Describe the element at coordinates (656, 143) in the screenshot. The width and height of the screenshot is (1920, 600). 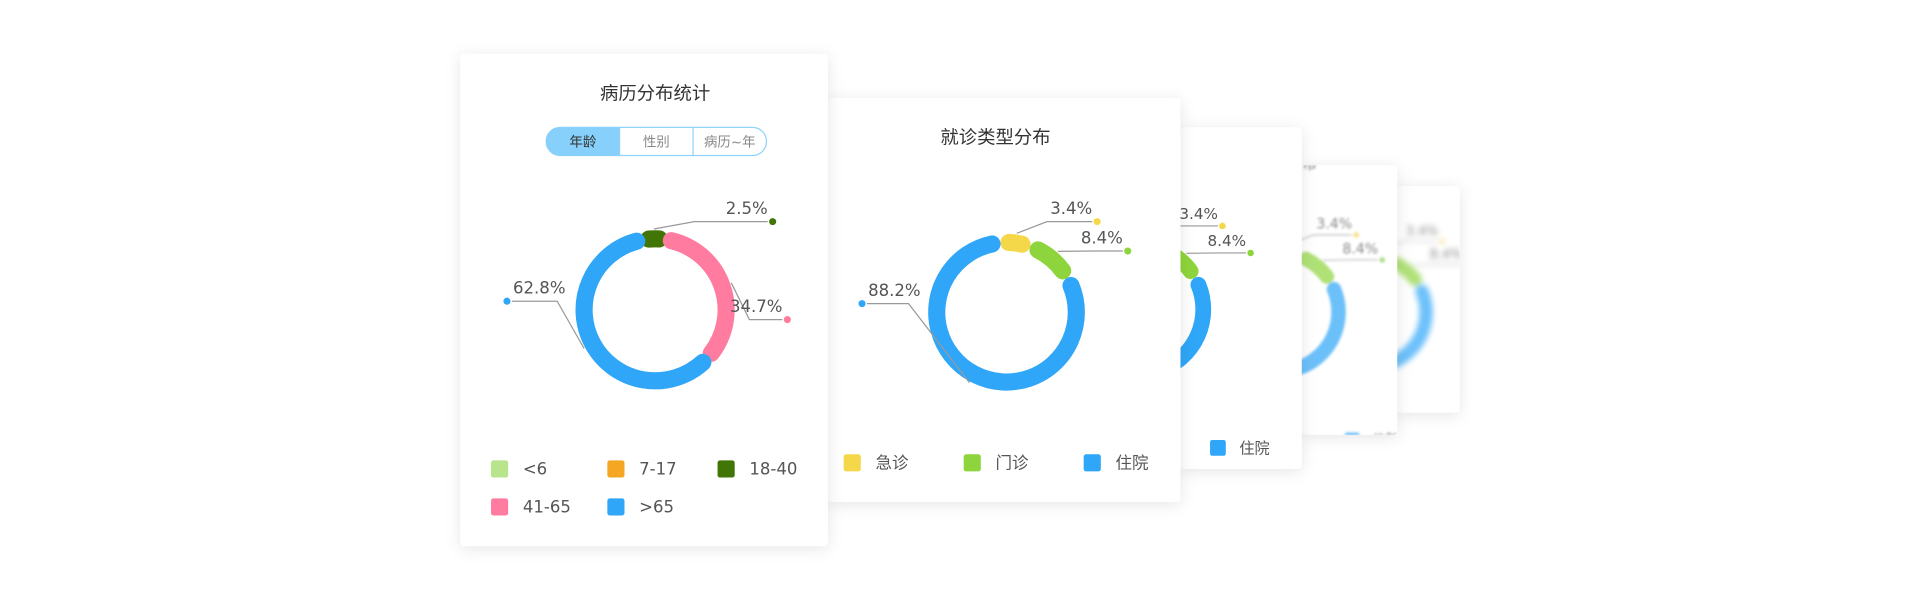
I see `tab: 性别` at that location.